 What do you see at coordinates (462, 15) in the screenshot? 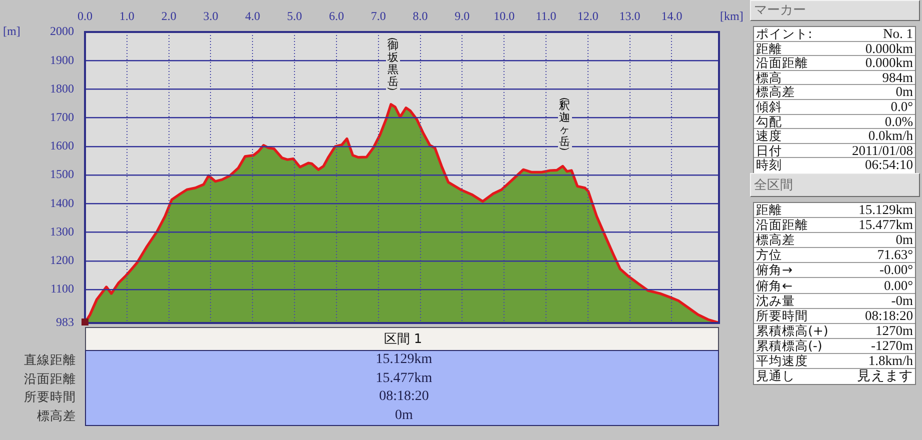
I see `x-tick-label: 9.0` at bounding box center [462, 15].